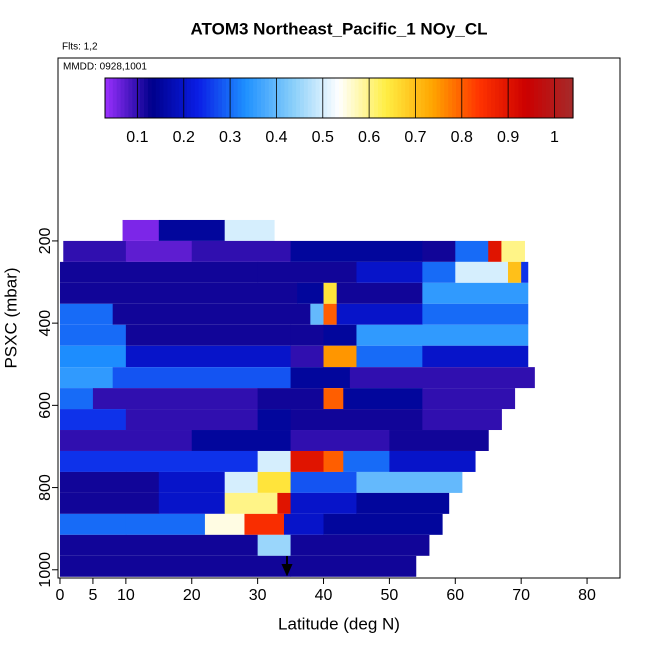 The image size is (650, 655). What do you see at coordinates (230, 137) in the screenshot?
I see `colorbar-tick-label: 0.3` at bounding box center [230, 137].